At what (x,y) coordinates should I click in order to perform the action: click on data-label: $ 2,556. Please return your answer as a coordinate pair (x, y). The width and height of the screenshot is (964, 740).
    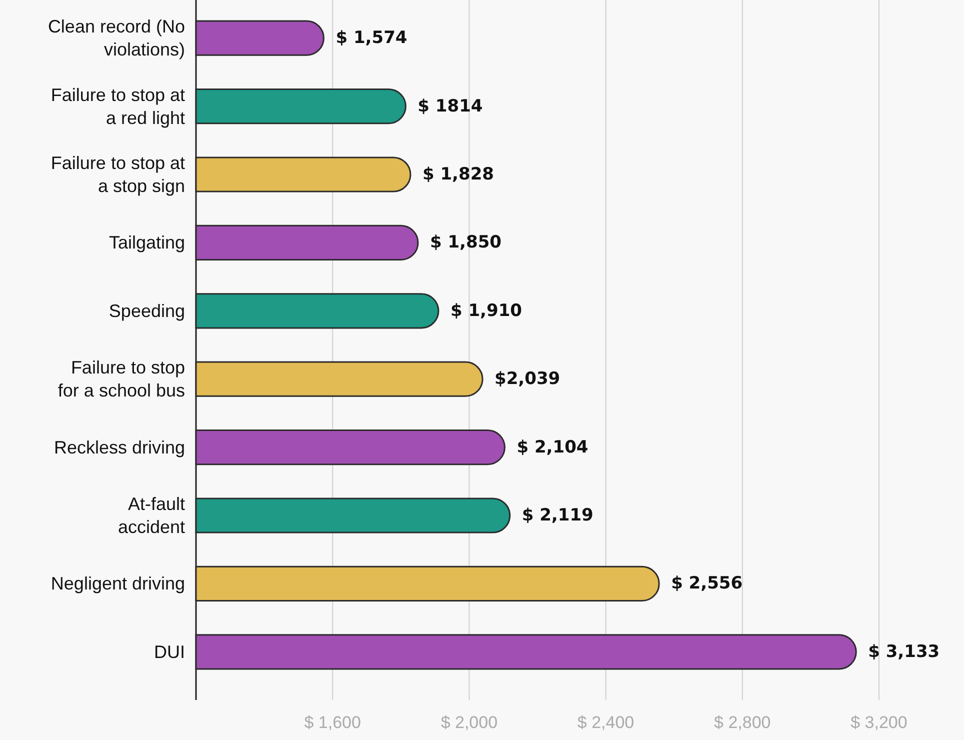
    Looking at the image, I should click on (707, 584).